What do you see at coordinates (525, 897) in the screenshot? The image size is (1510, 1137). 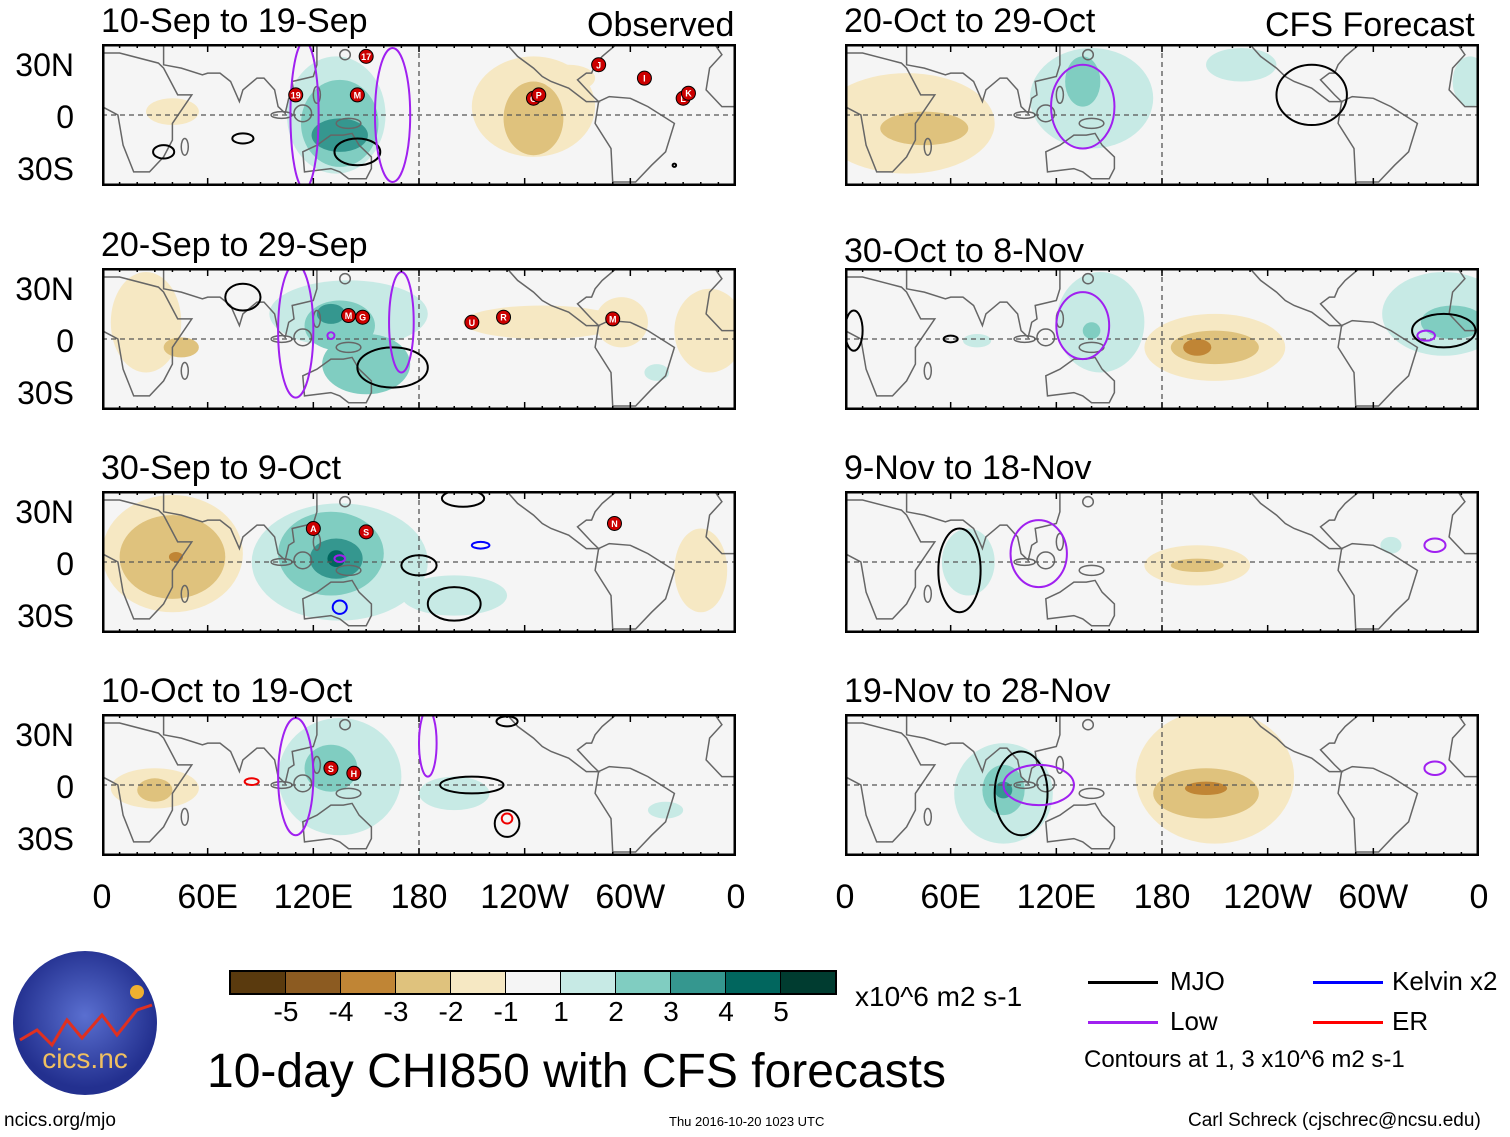 I see `lon-label: 120W` at bounding box center [525, 897].